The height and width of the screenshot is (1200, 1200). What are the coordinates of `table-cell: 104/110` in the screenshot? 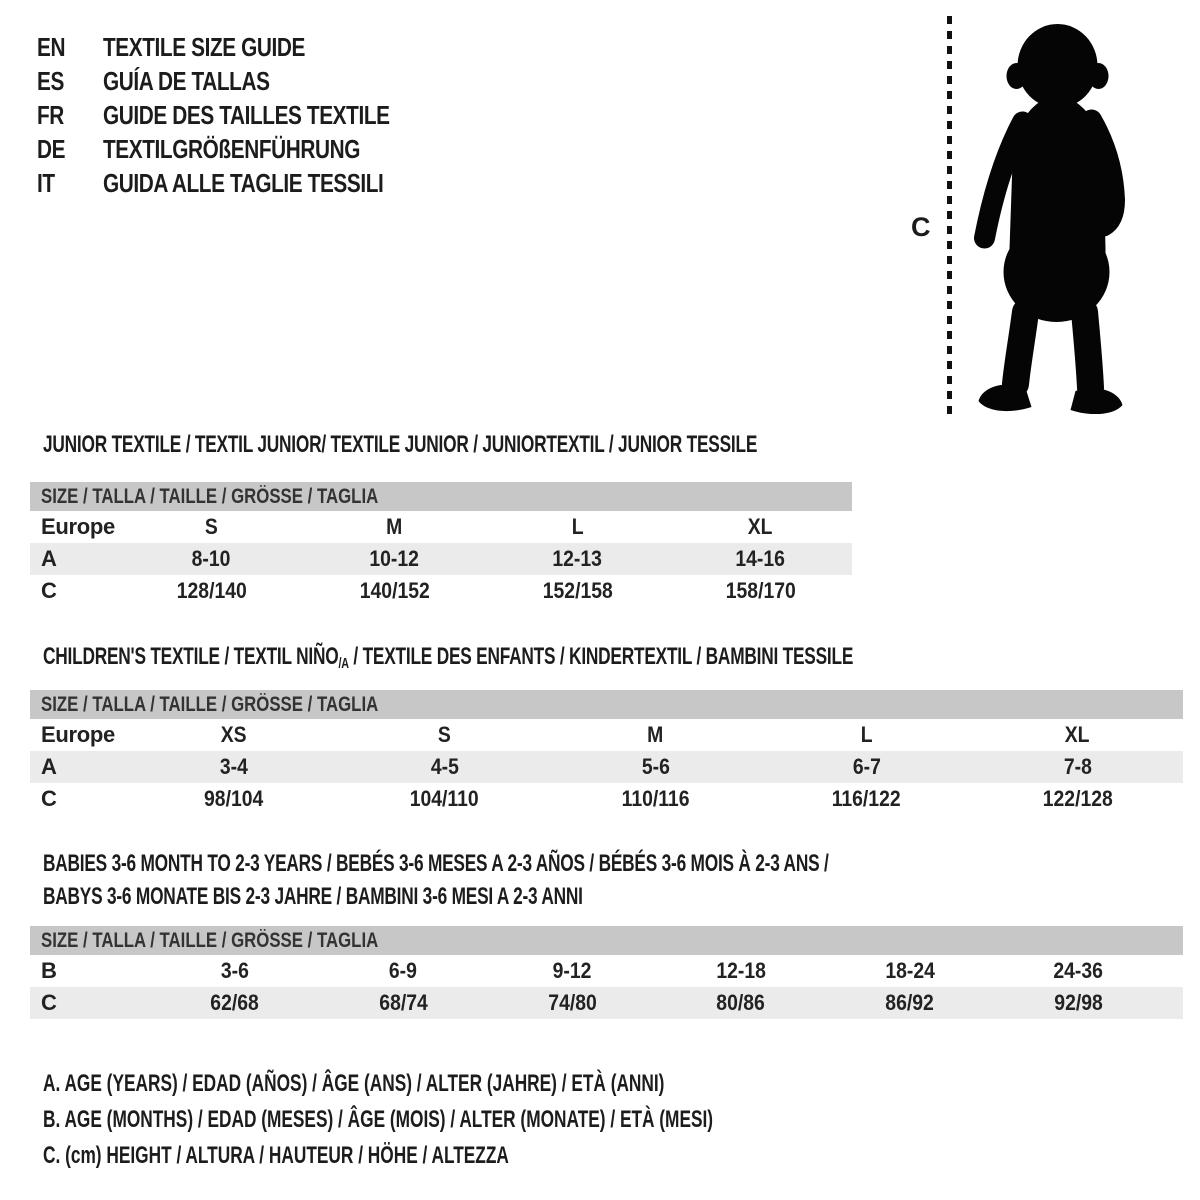 It's located at (444, 798).